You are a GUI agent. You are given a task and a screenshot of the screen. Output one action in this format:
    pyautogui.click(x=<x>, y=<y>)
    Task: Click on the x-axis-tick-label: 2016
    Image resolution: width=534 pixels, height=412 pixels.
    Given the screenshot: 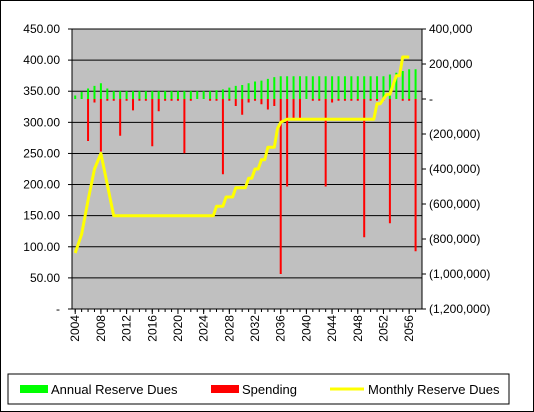 What is the action you would take?
    pyautogui.click(x=152, y=328)
    